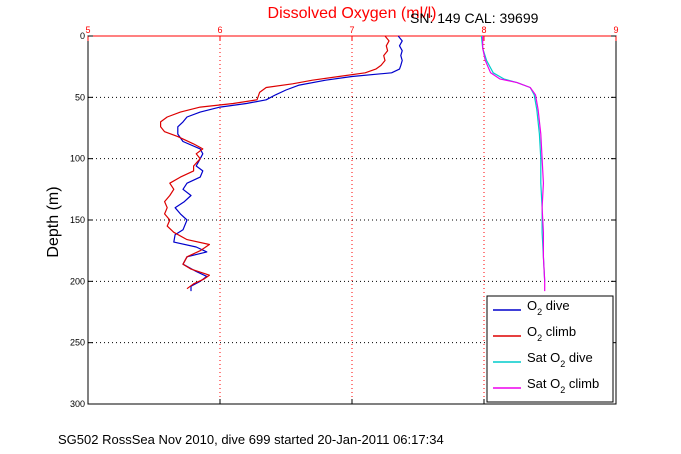 The height and width of the screenshot is (454, 681). What do you see at coordinates (352, 13) in the screenshot?
I see `chart-title: Dissolved Oxygen (ml/l)` at bounding box center [352, 13].